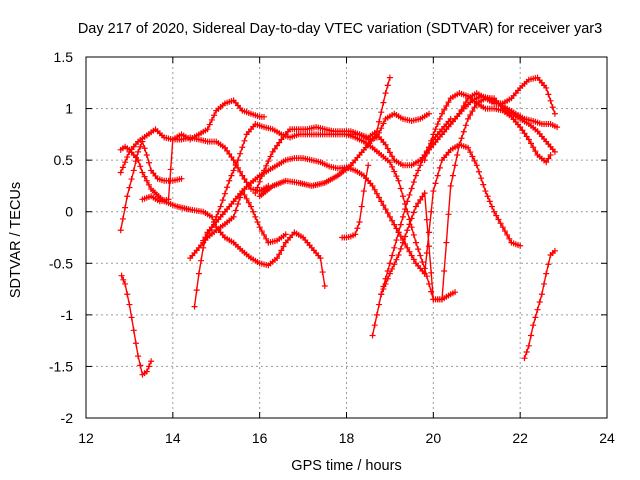 The image size is (640, 480). Describe the element at coordinates (61, 366) in the screenshot. I see `y-tick-label: -1.5` at that location.